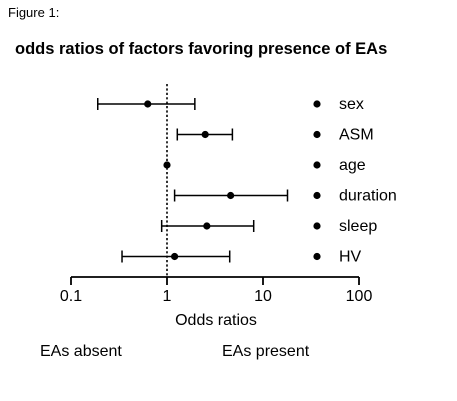  Describe the element at coordinates (266, 351) in the screenshot. I see `direction-label-right: EAs present` at that location.